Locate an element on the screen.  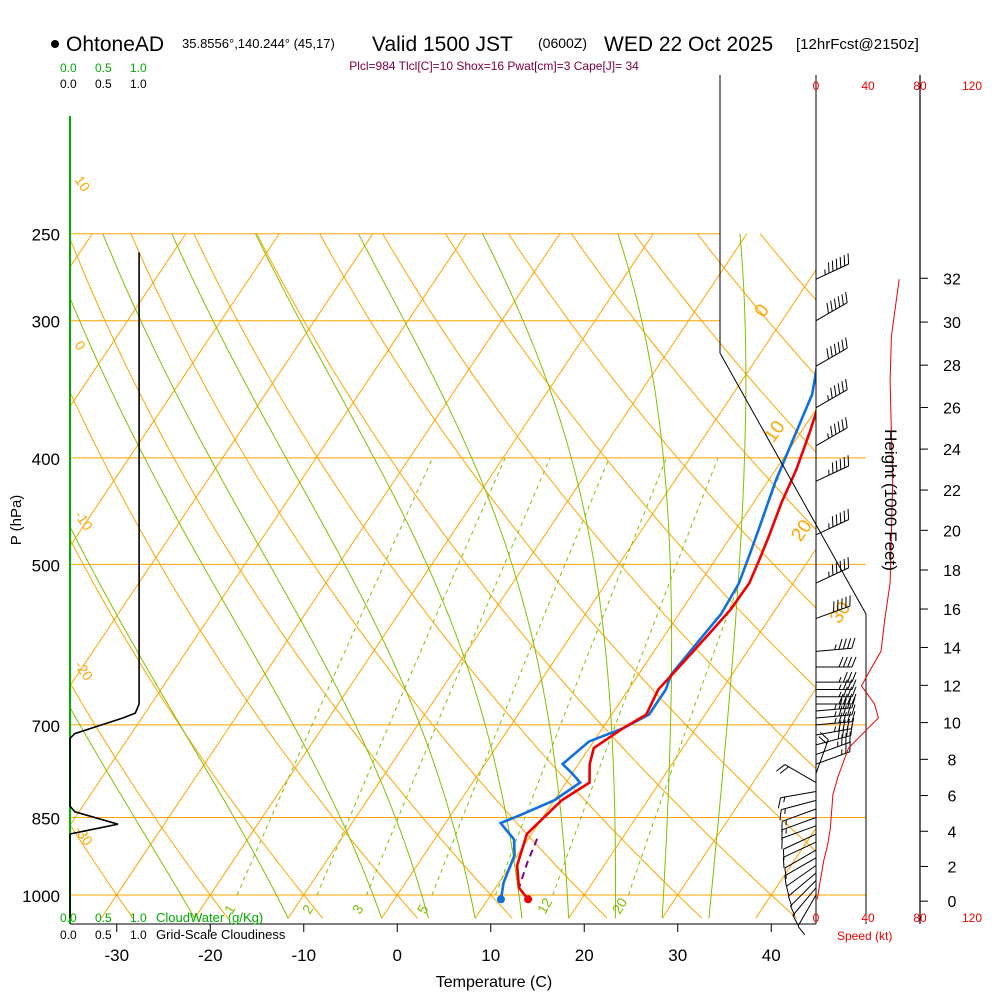
pressure-tick-label: 500 is located at coordinates (46, 565).